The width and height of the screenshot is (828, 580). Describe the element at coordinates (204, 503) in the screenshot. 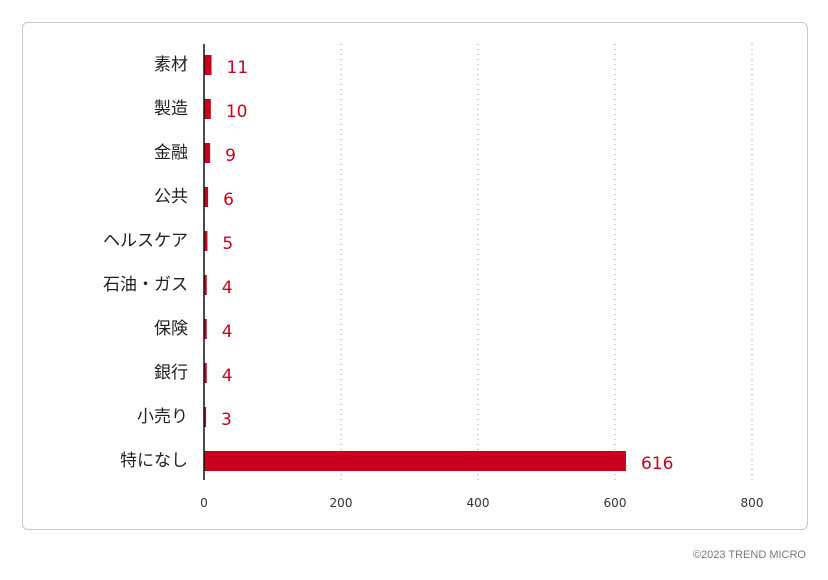

I see `x-tick-label-0: 0` at that location.